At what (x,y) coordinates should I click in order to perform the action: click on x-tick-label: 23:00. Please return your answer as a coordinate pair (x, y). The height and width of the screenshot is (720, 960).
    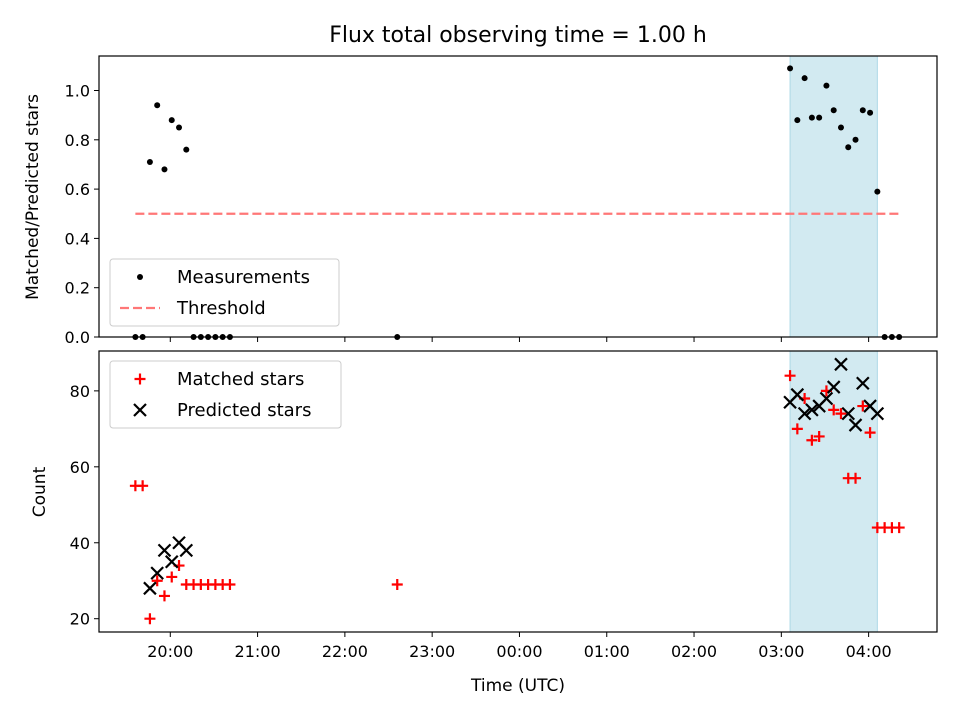
    Looking at the image, I should click on (432, 651).